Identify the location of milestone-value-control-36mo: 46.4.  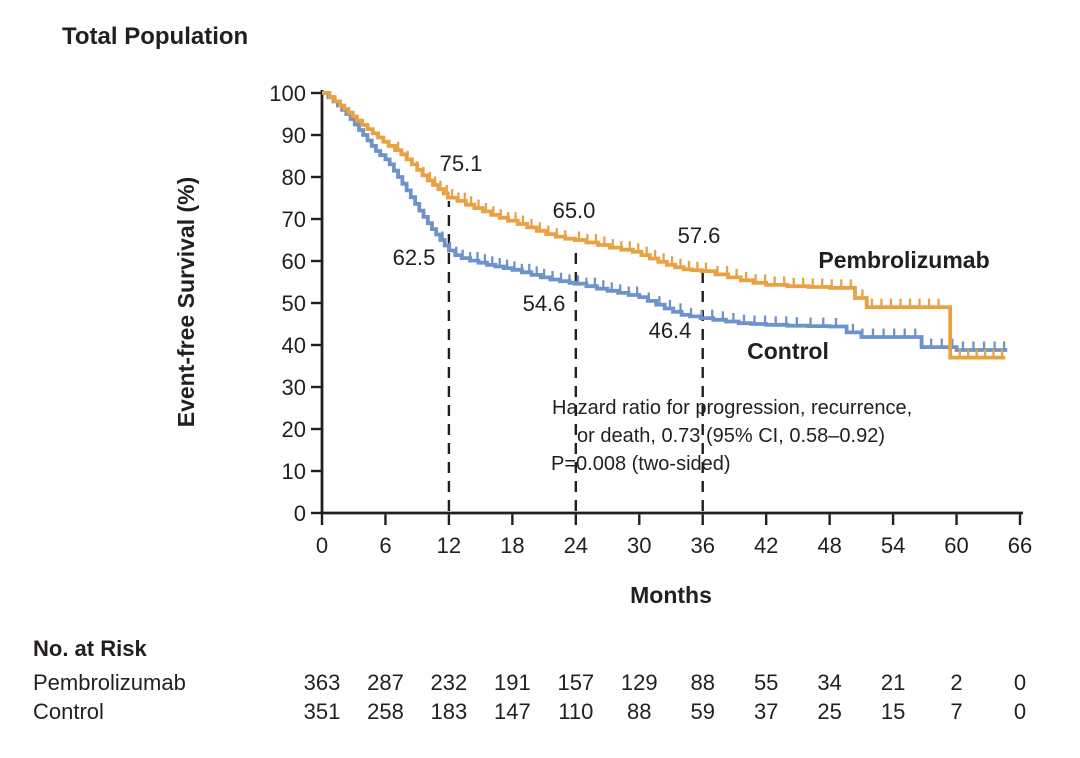
(670, 330).